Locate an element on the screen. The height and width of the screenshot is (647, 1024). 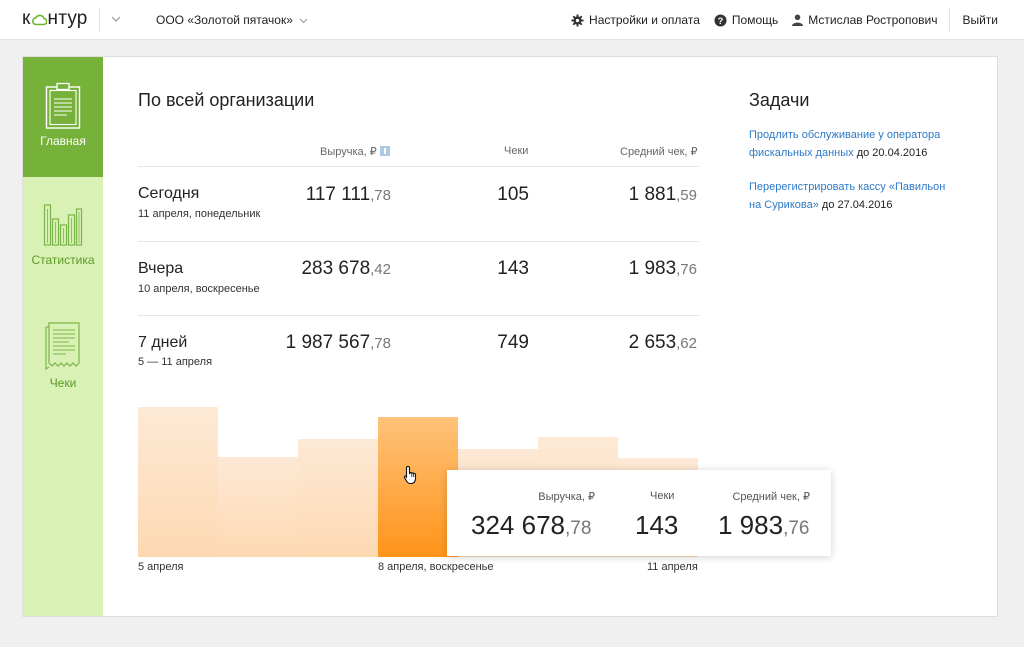
revenue-integer: 283 678 is located at coordinates (336, 268).